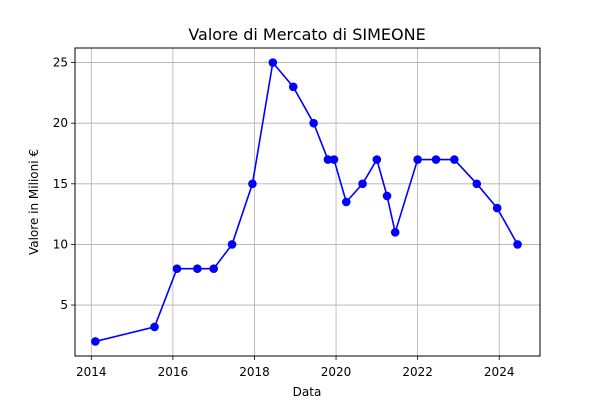 This screenshot has height=400, width=600. Describe the element at coordinates (91, 372) in the screenshot. I see `x-tick-label: 2014` at that location.